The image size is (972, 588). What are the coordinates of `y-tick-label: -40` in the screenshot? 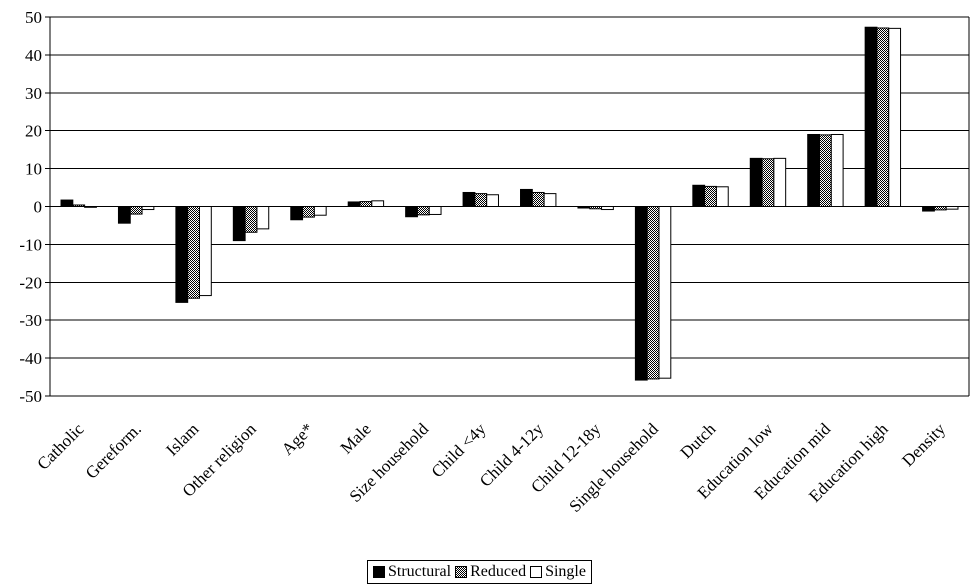 It's located at (30, 358).